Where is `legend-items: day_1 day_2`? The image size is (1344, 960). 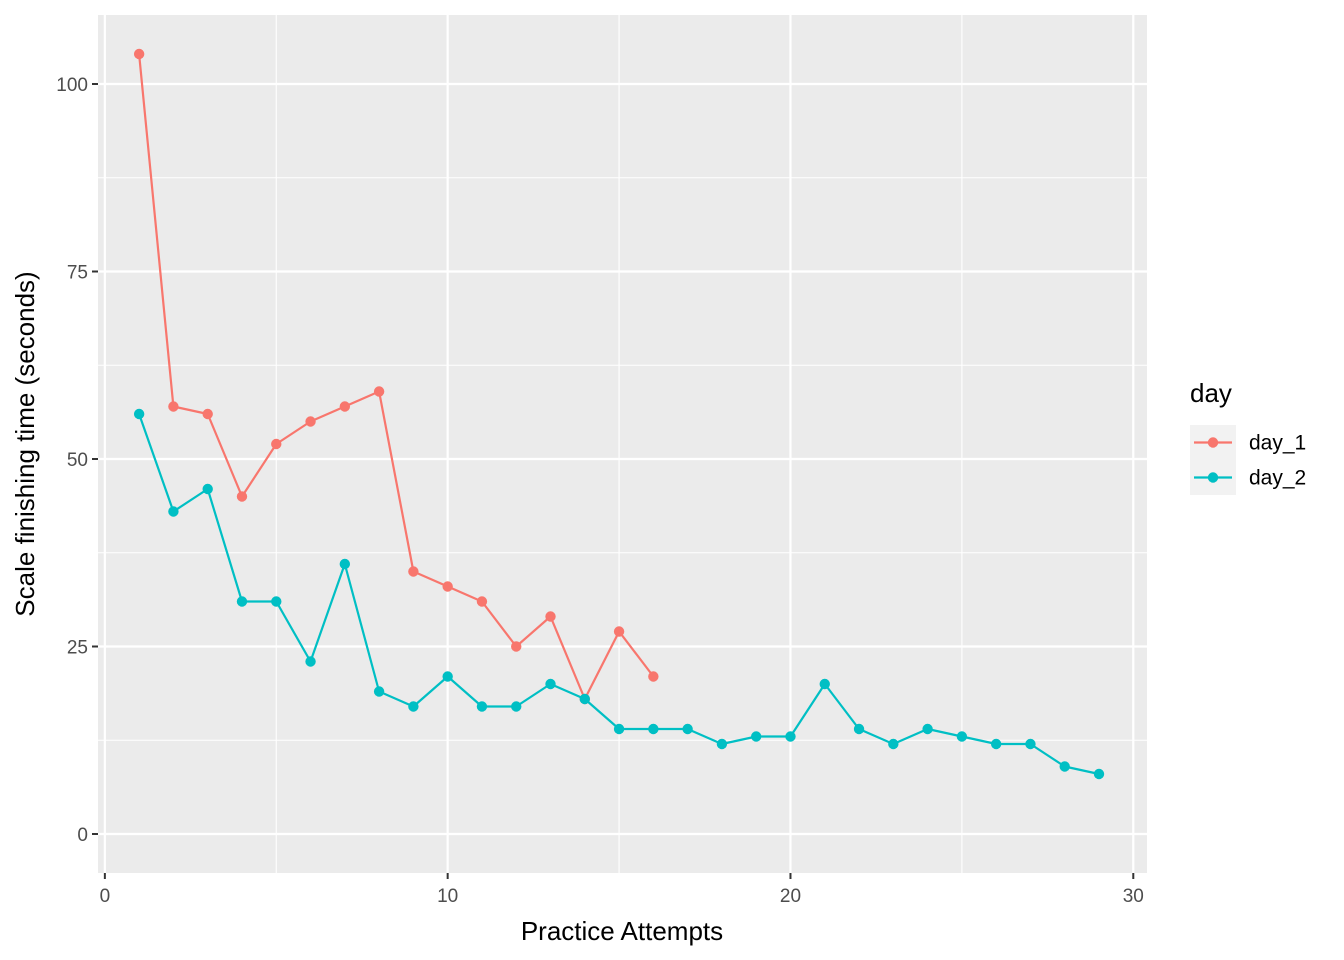 legend-items: day_1 day_2 is located at coordinates (1248, 460).